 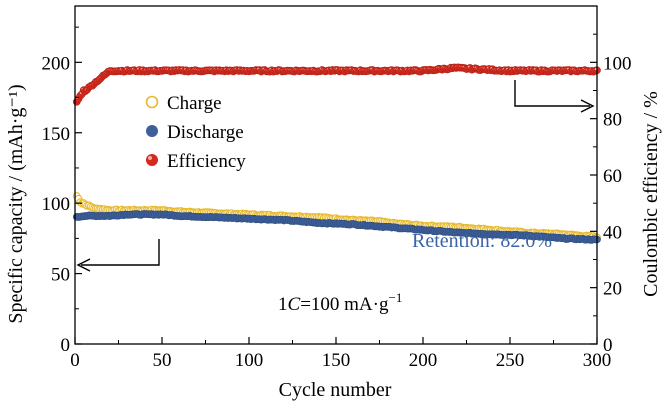 I want to click on retention-annotation: Retention: 82.0%, so click(x=482, y=241).